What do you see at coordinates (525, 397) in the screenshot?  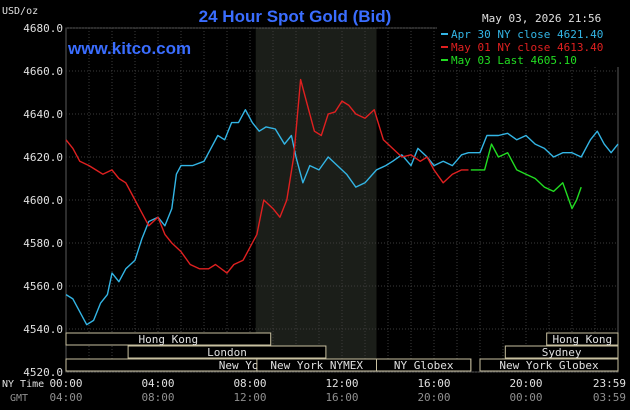 I see `x-tick-label-gmt: 00:00` at bounding box center [525, 397].